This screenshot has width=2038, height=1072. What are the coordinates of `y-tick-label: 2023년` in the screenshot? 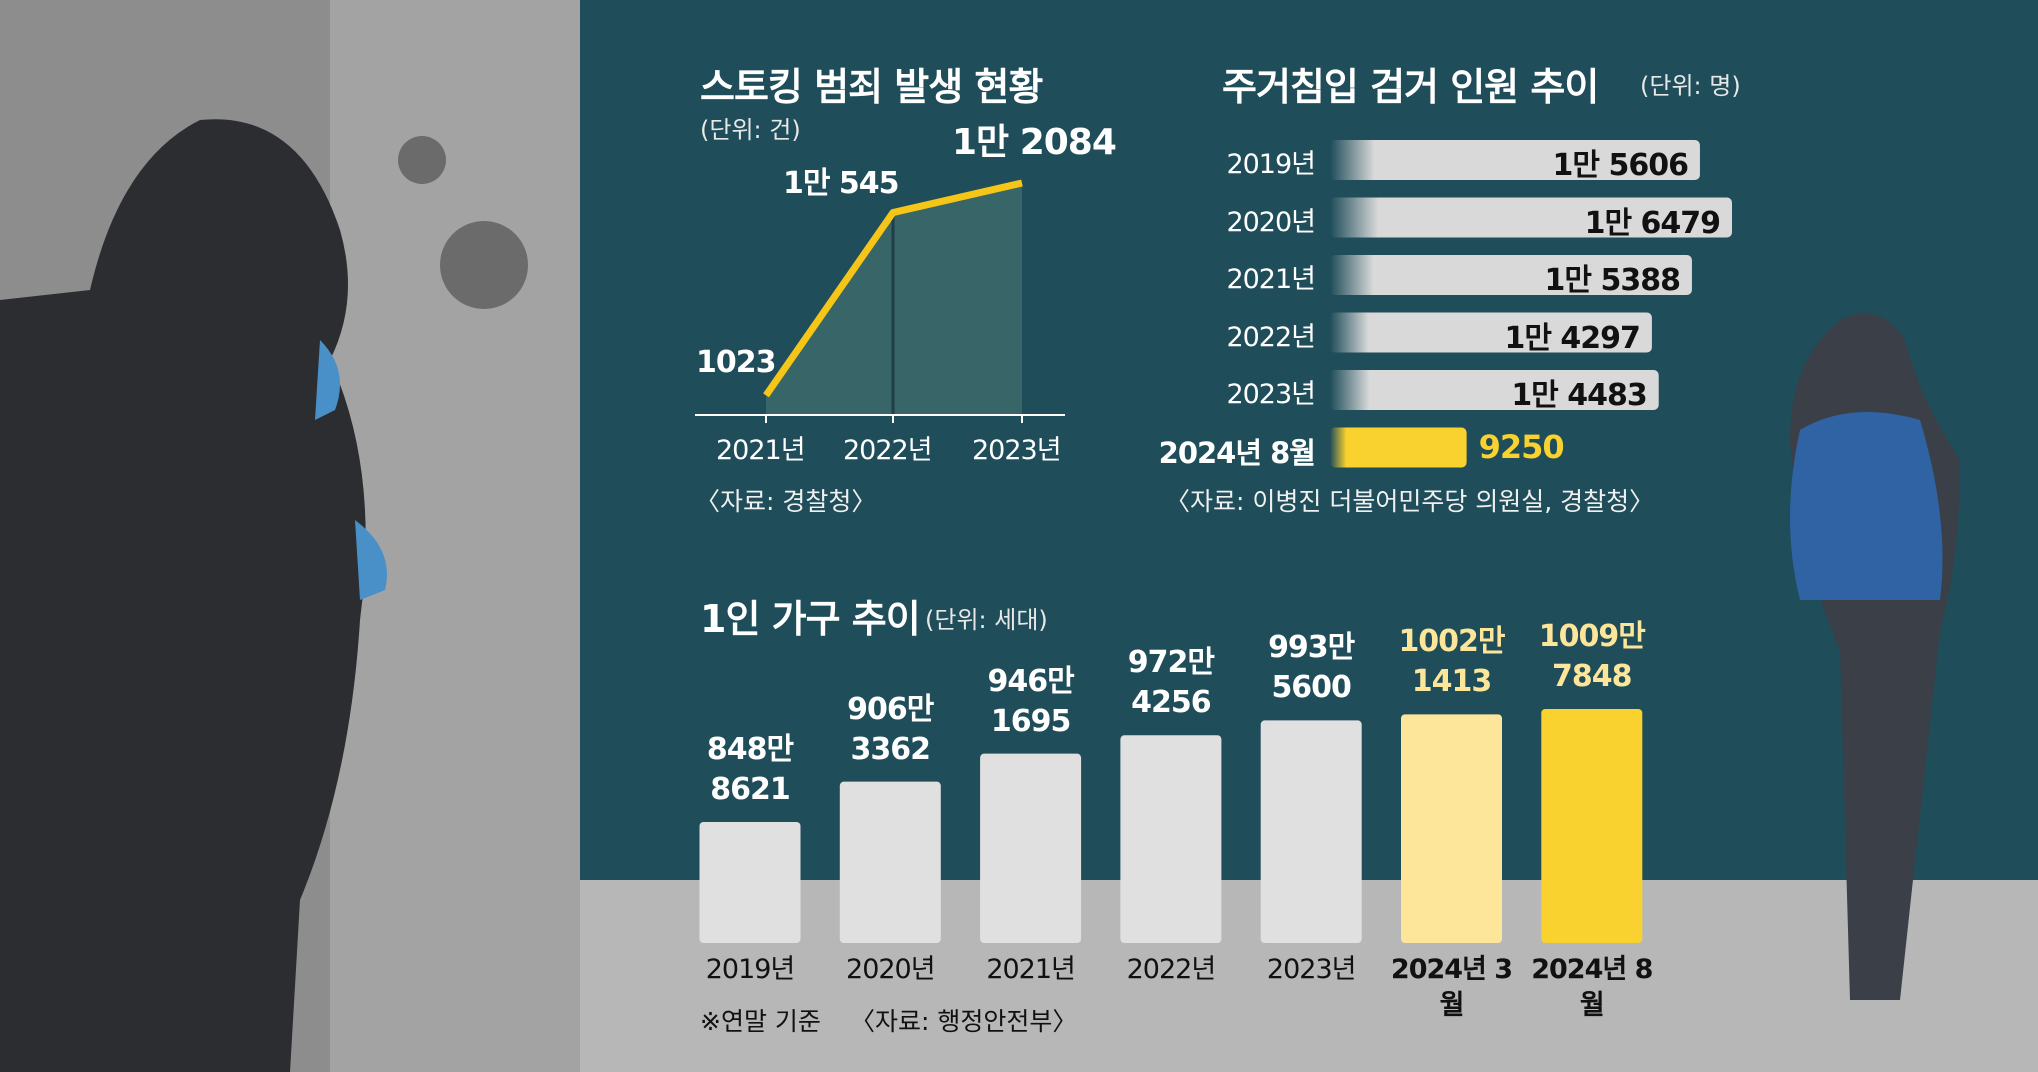 It's located at (1271, 394).